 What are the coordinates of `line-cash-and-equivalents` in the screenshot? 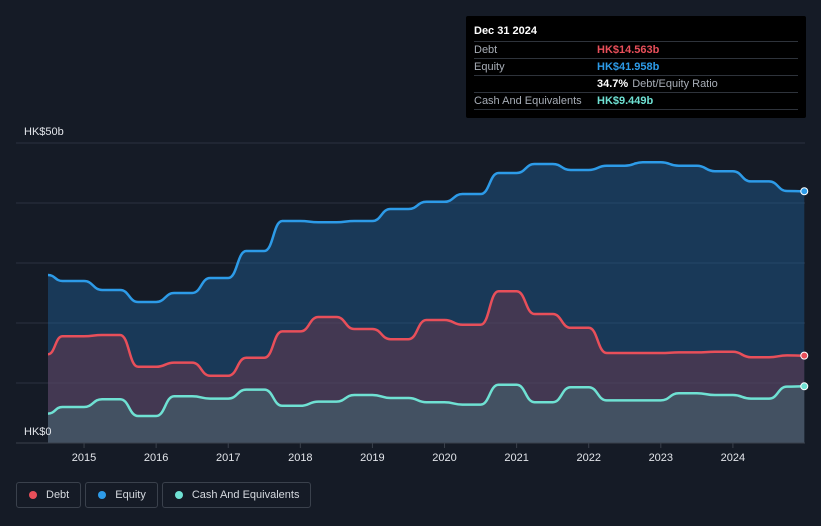 It's located at (426, 400).